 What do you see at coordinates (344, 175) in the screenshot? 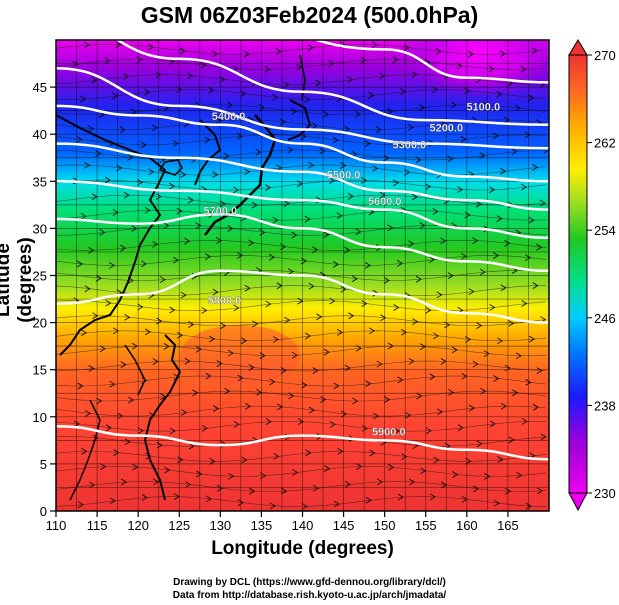
I see `contour-label: 5500.0` at bounding box center [344, 175].